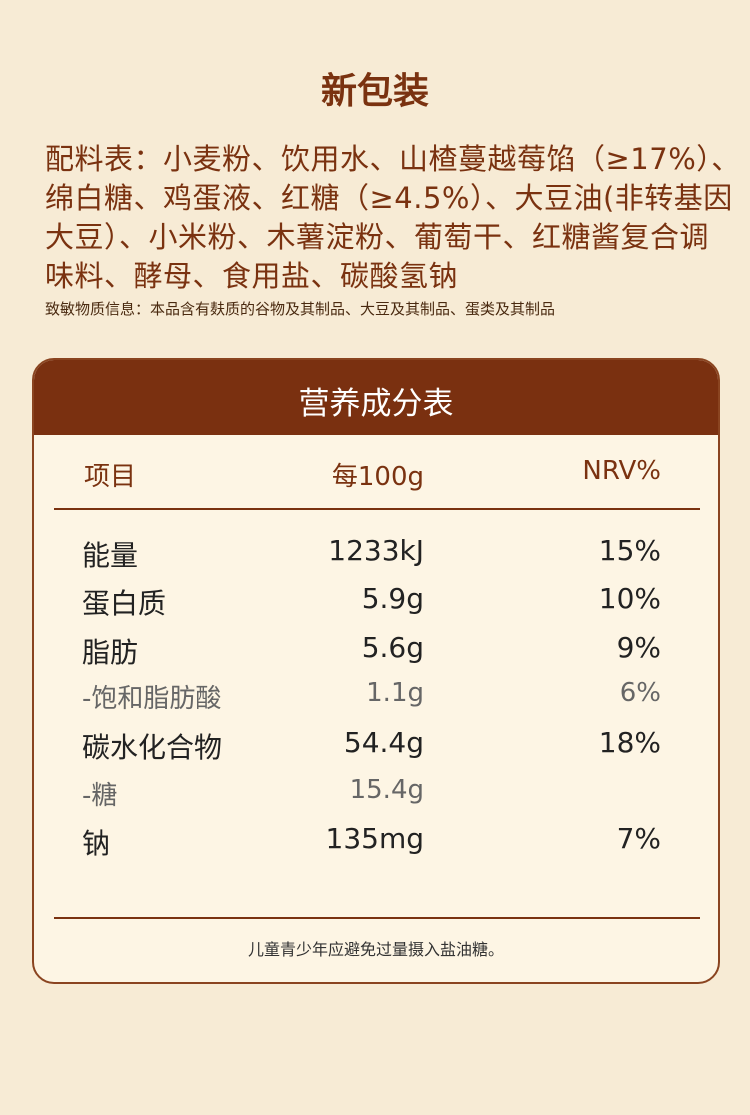  What do you see at coordinates (376, 404) in the screenshot?
I see `table-title: 营养成分表` at bounding box center [376, 404].